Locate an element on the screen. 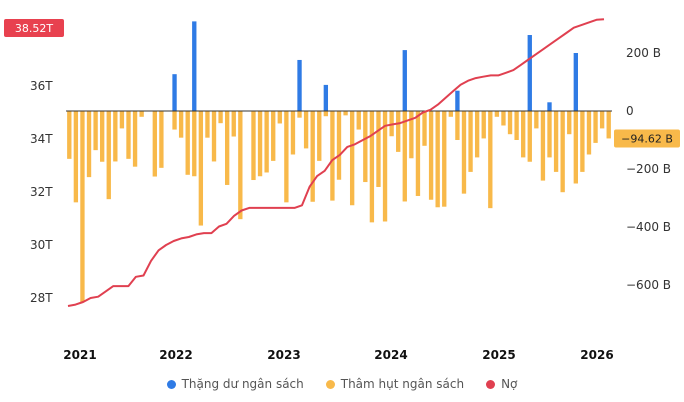 The height and width of the screenshot is (402, 684). x-axis: 2021 2022 2023 2024 2025 2026 is located at coordinates (338, 355).